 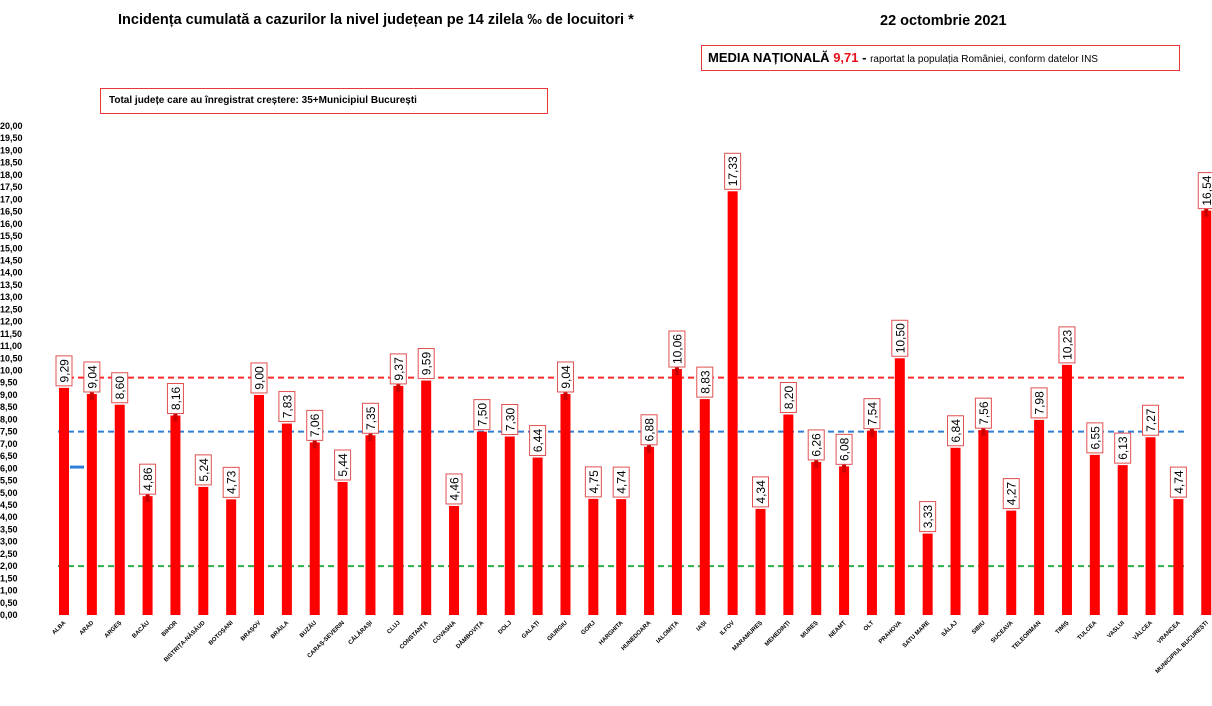 I want to click on x-tick-label: IAȘI, so click(x=702, y=626).